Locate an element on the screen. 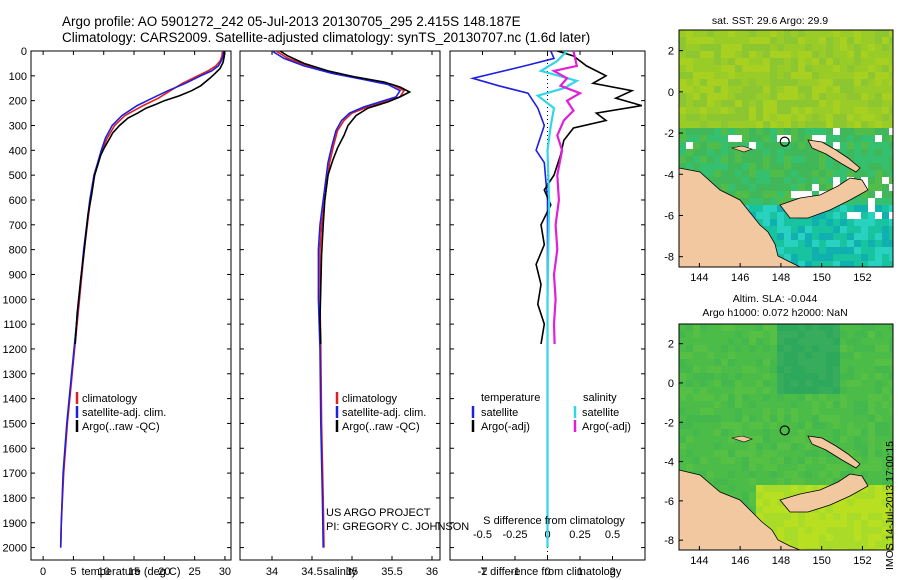 Image resolution: width=900 pixels, height=580 pixels. difference-top-xlabel: S difference from climatology is located at coordinates (554, 521).